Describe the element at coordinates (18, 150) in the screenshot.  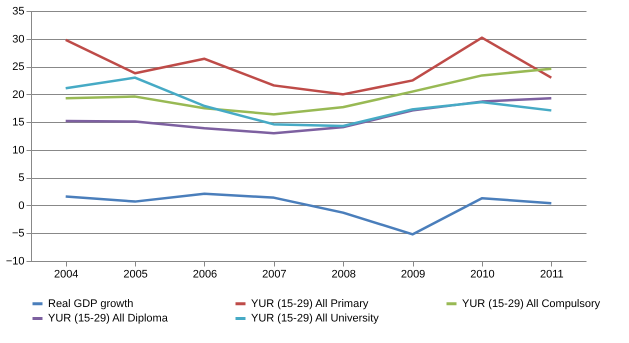
I see `y-tick-label: 10` at that location.